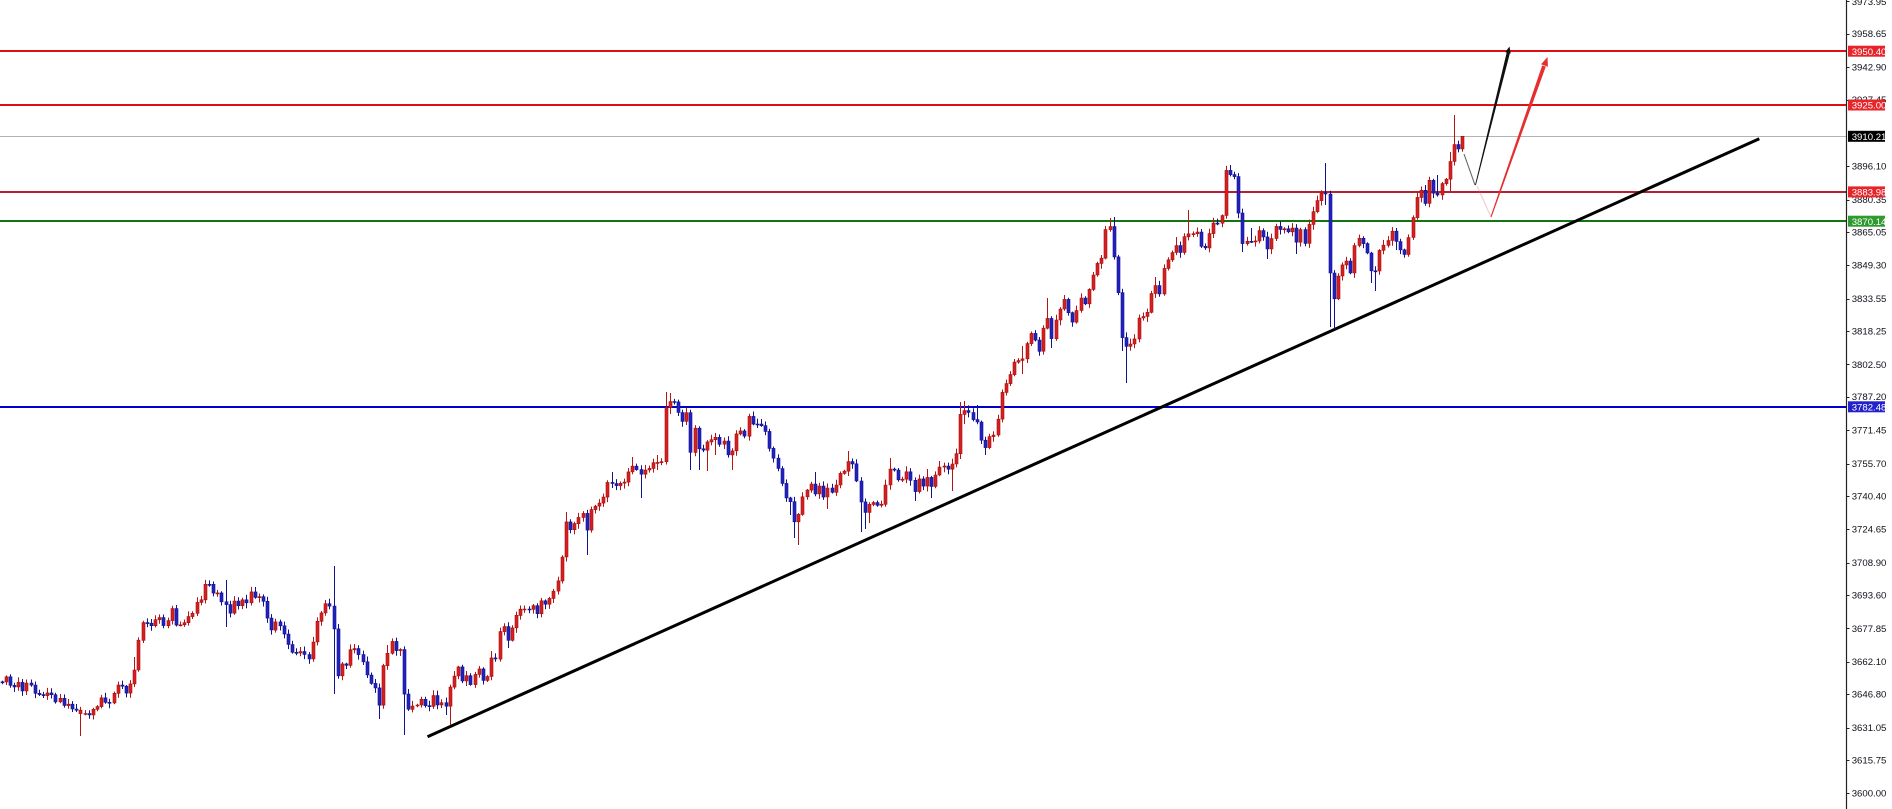  What do you see at coordinates (1869, 794) in the screenshot?
I see `svg-text: 3600.00` at bounding box center [1869, 794].